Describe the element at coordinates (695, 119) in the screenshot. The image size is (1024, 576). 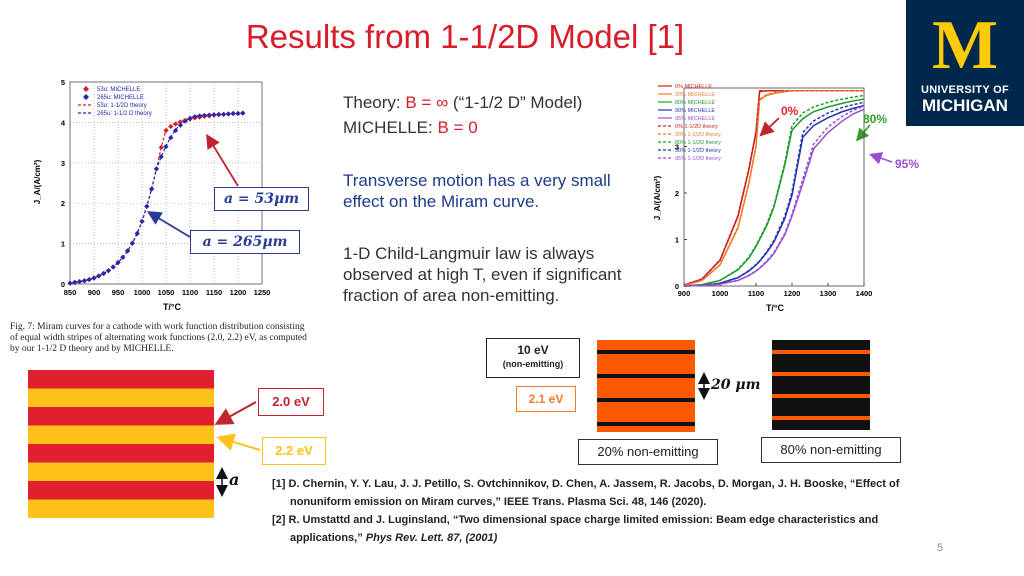
I see `legend-label: 95% MICHELLE` at that location.